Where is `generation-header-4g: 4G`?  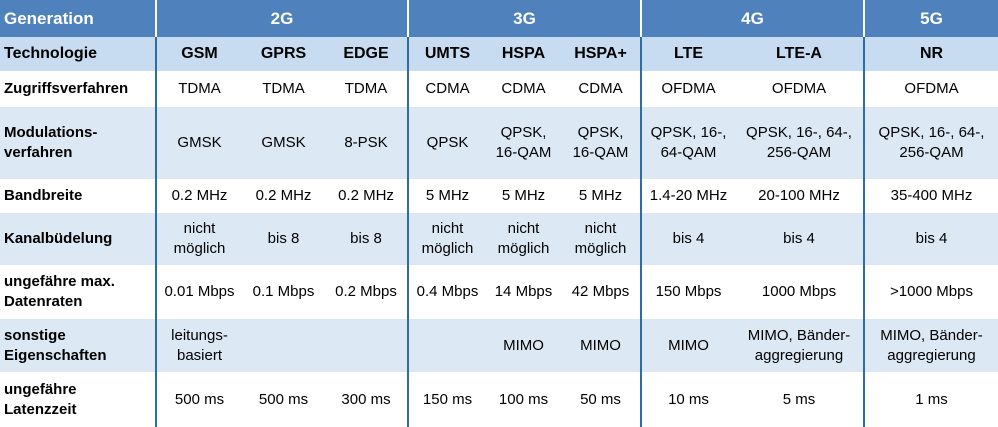
generation-header-4g: 4G is located at coordinates (753, 18).